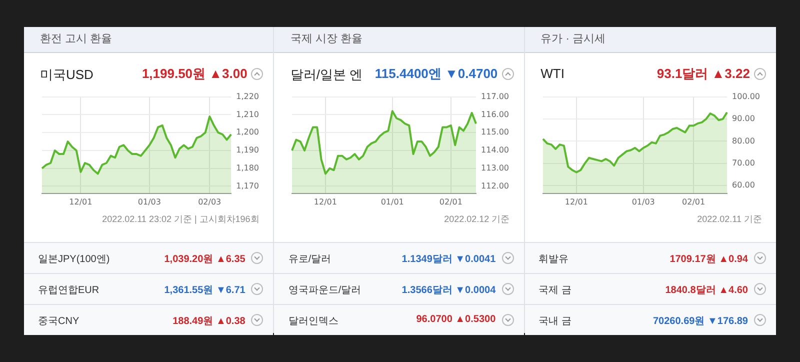  What do you see at coordinates (477, 219) in the screenshot?
I see `text: 2022.02.12 기준` at bounding box center [477, 219].